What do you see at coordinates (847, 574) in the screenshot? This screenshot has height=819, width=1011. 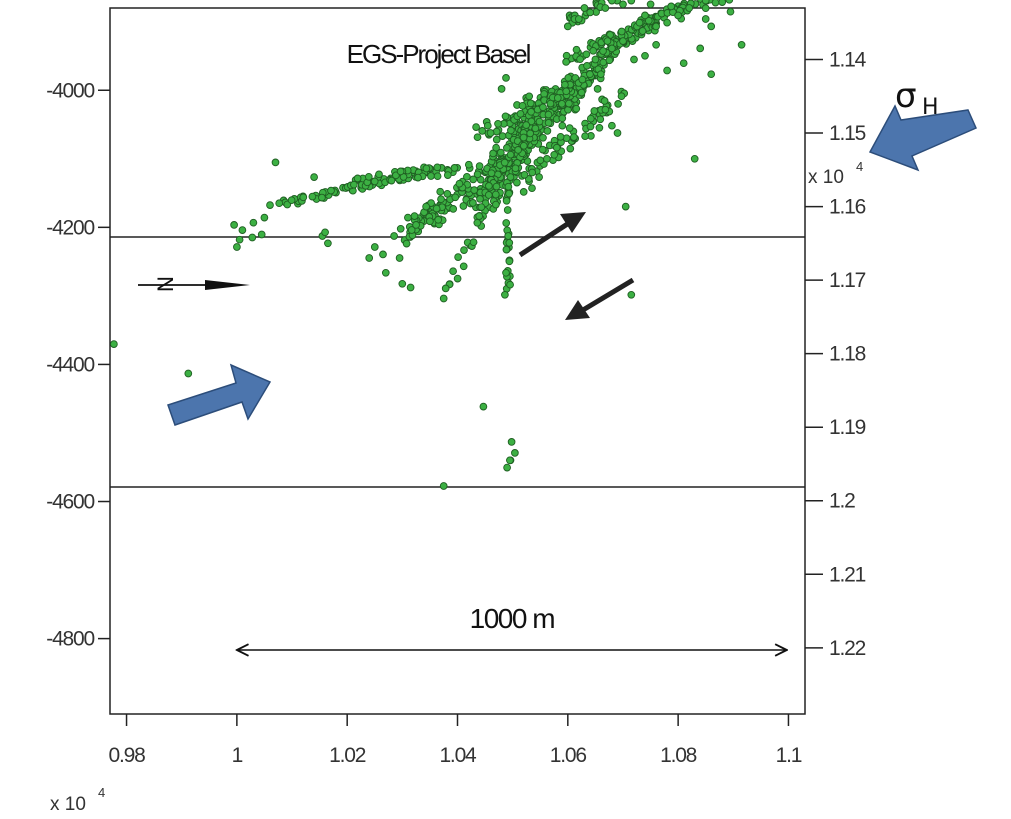 I see `y-right-tick-label: 1.21` at bounding box center [847, 574].